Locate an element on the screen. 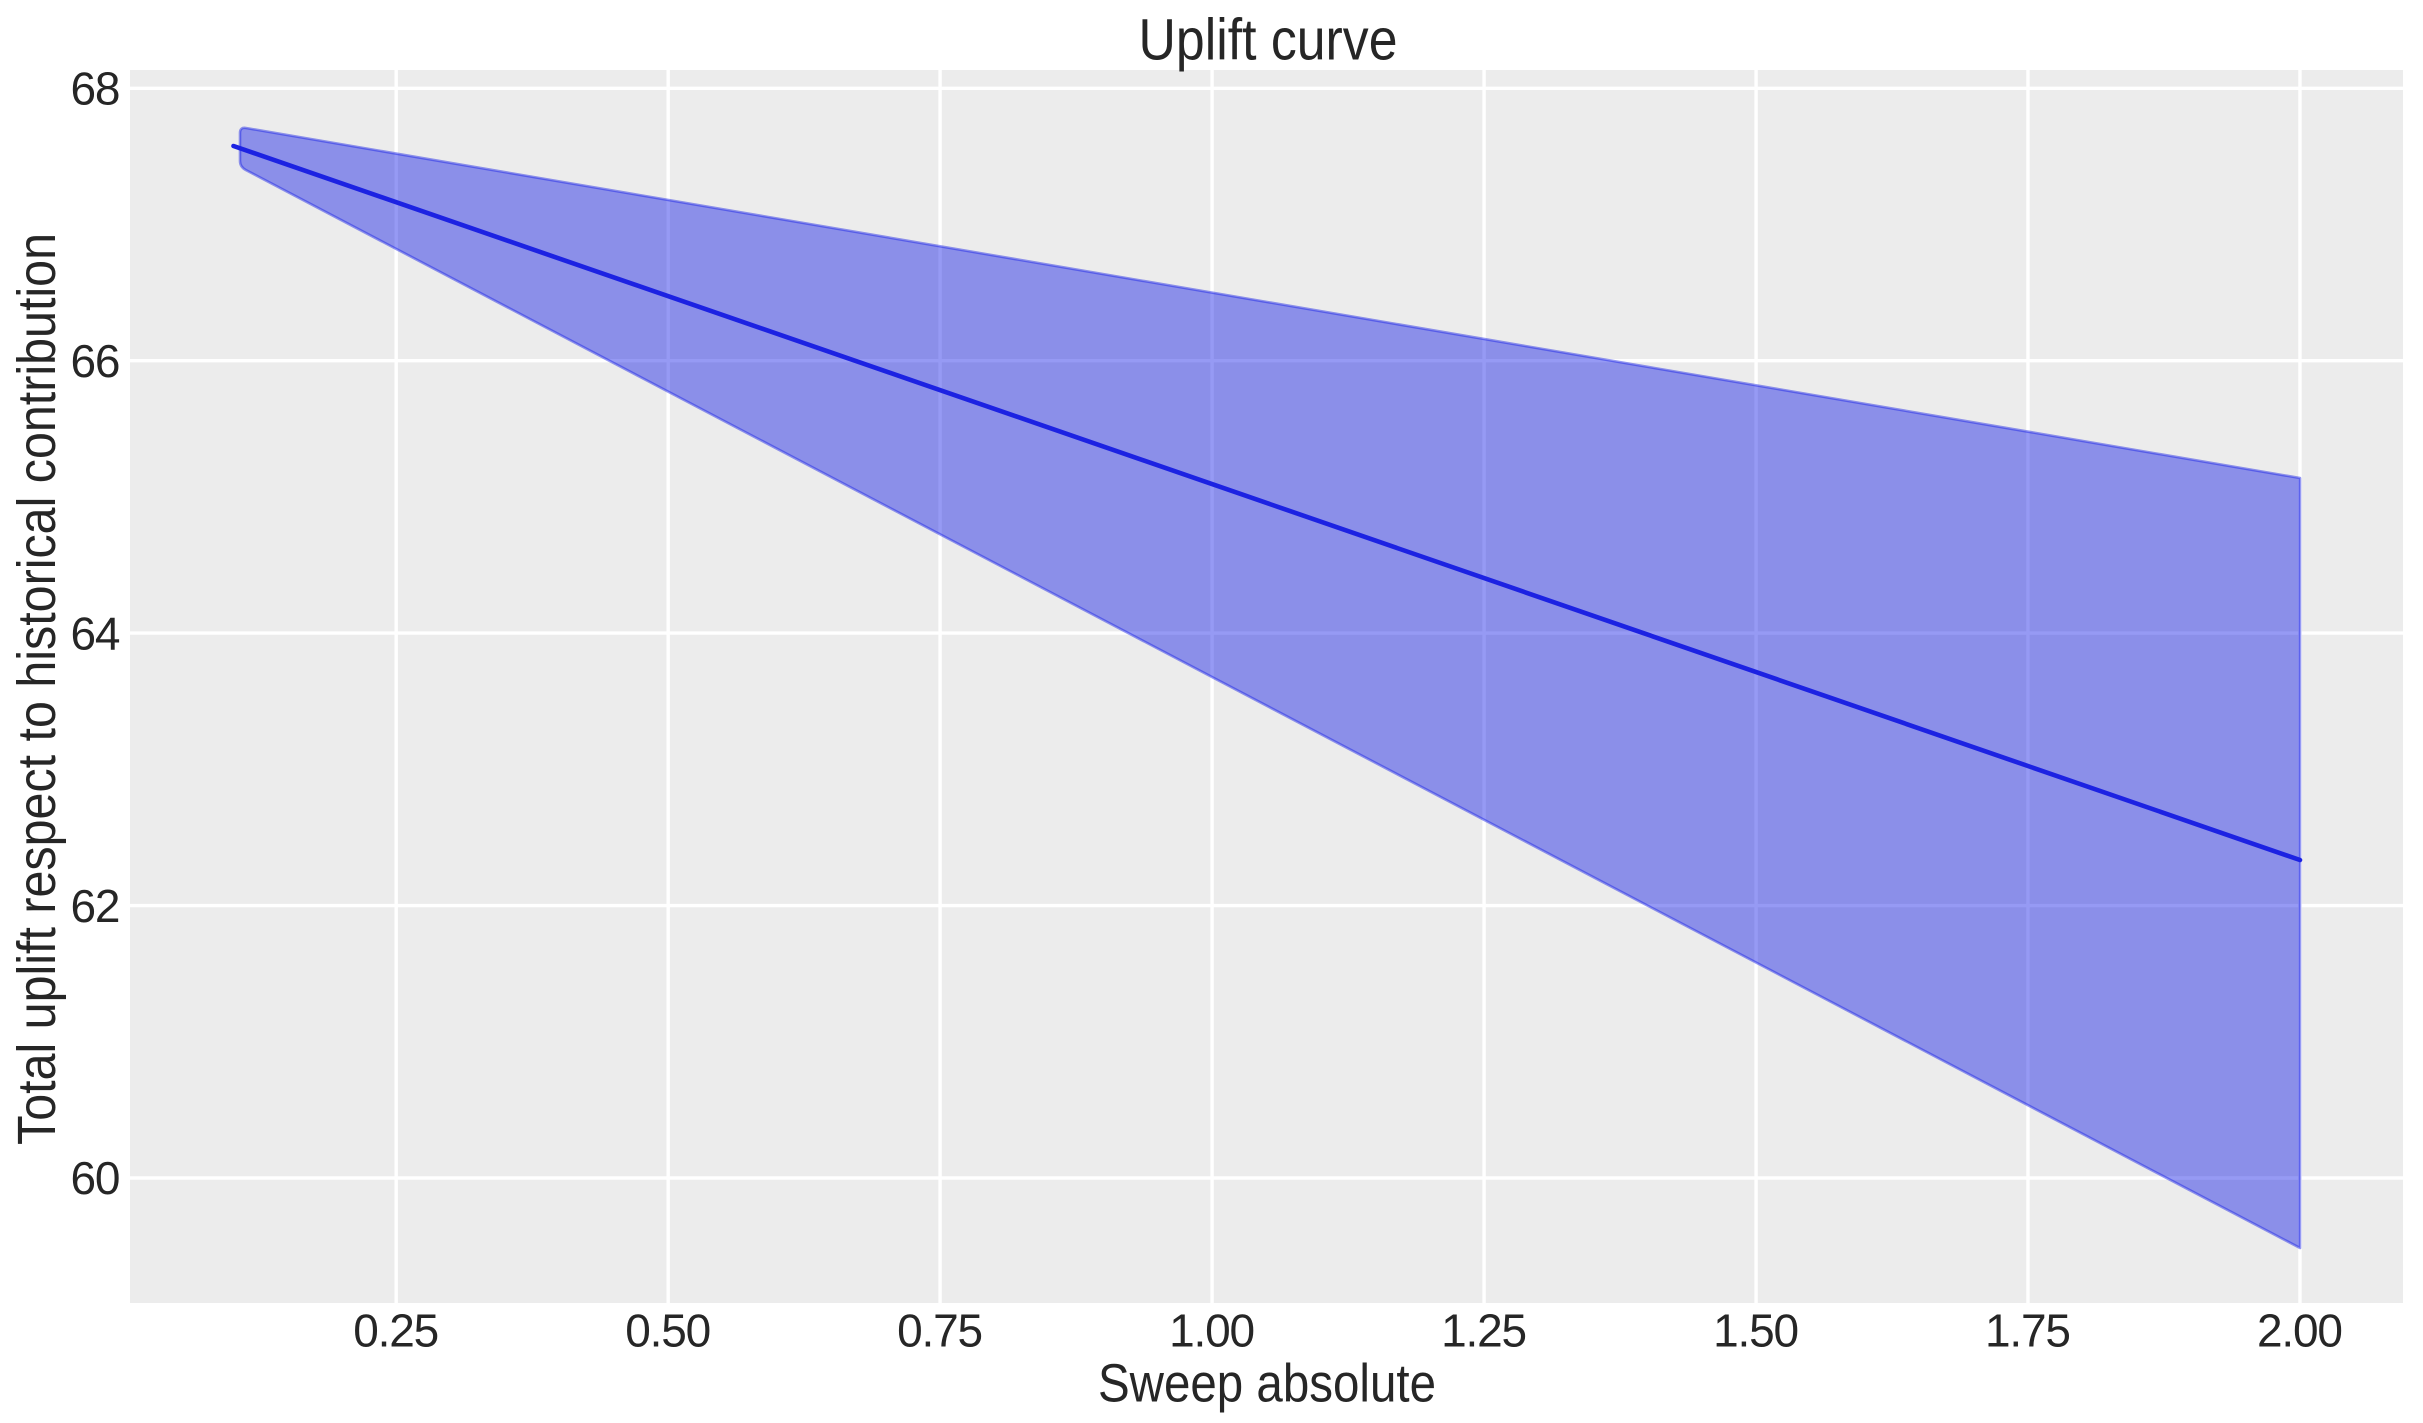 The image size is (2423, 1423). svg-text: 0.75 is located at coordinates (940, 1331).